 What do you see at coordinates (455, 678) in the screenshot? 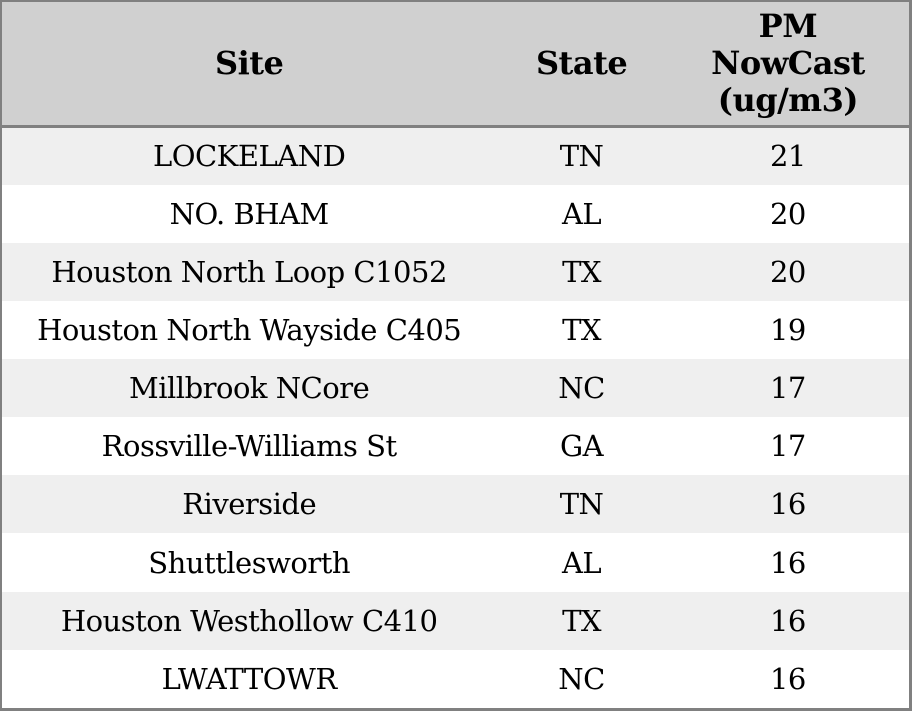
I see `table-row: LWATTOWR NC 16` at bounding box center [455, 678].